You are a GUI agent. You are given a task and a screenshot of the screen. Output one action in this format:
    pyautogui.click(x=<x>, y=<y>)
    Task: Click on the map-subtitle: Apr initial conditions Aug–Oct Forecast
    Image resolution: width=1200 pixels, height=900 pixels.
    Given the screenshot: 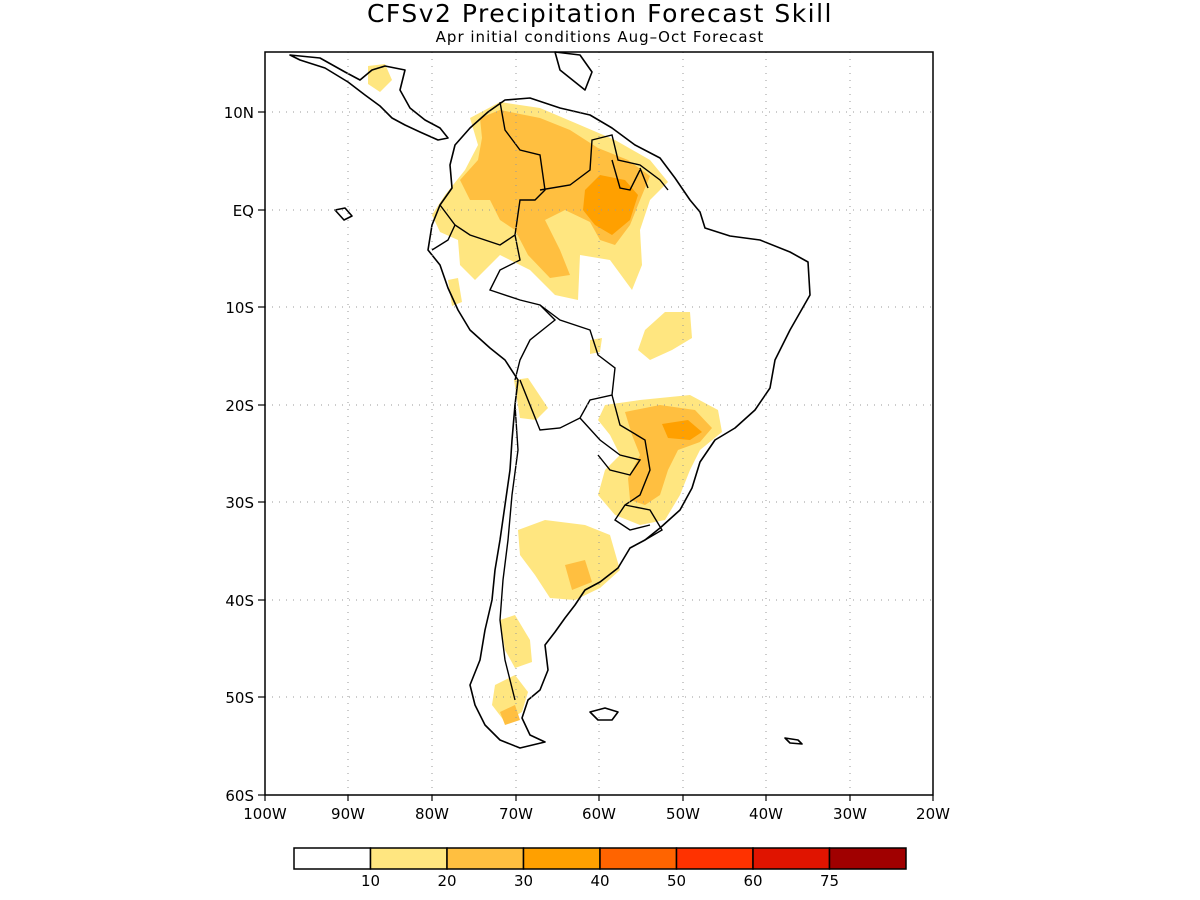 What is the action you would take?
    pyautogui.click(x=600, y=37)
    